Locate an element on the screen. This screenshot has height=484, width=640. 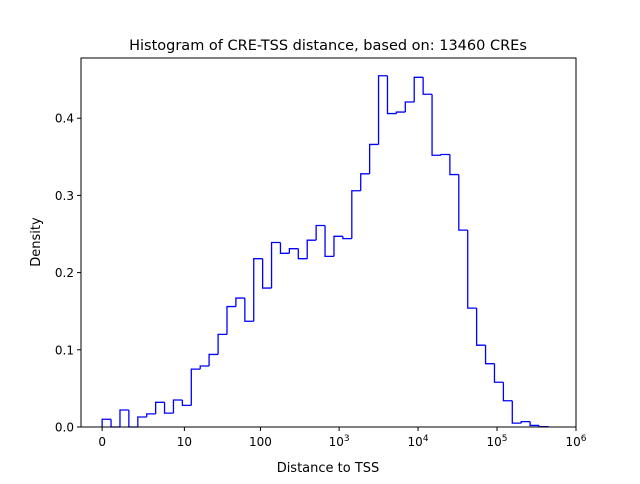
x-tick-label: 10⁴ is located at coordinates (418, 441).